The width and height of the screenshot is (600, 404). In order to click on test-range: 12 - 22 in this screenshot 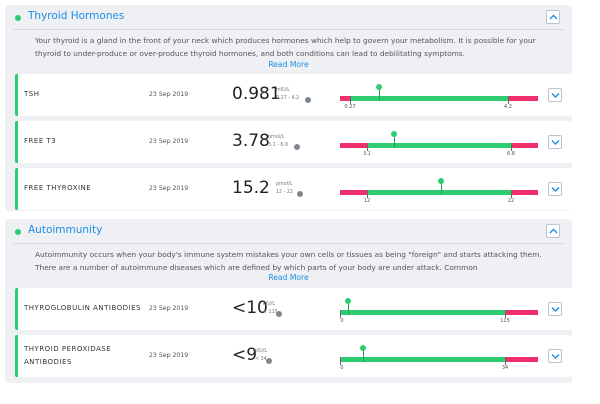, I will do `click(284, 192)`.